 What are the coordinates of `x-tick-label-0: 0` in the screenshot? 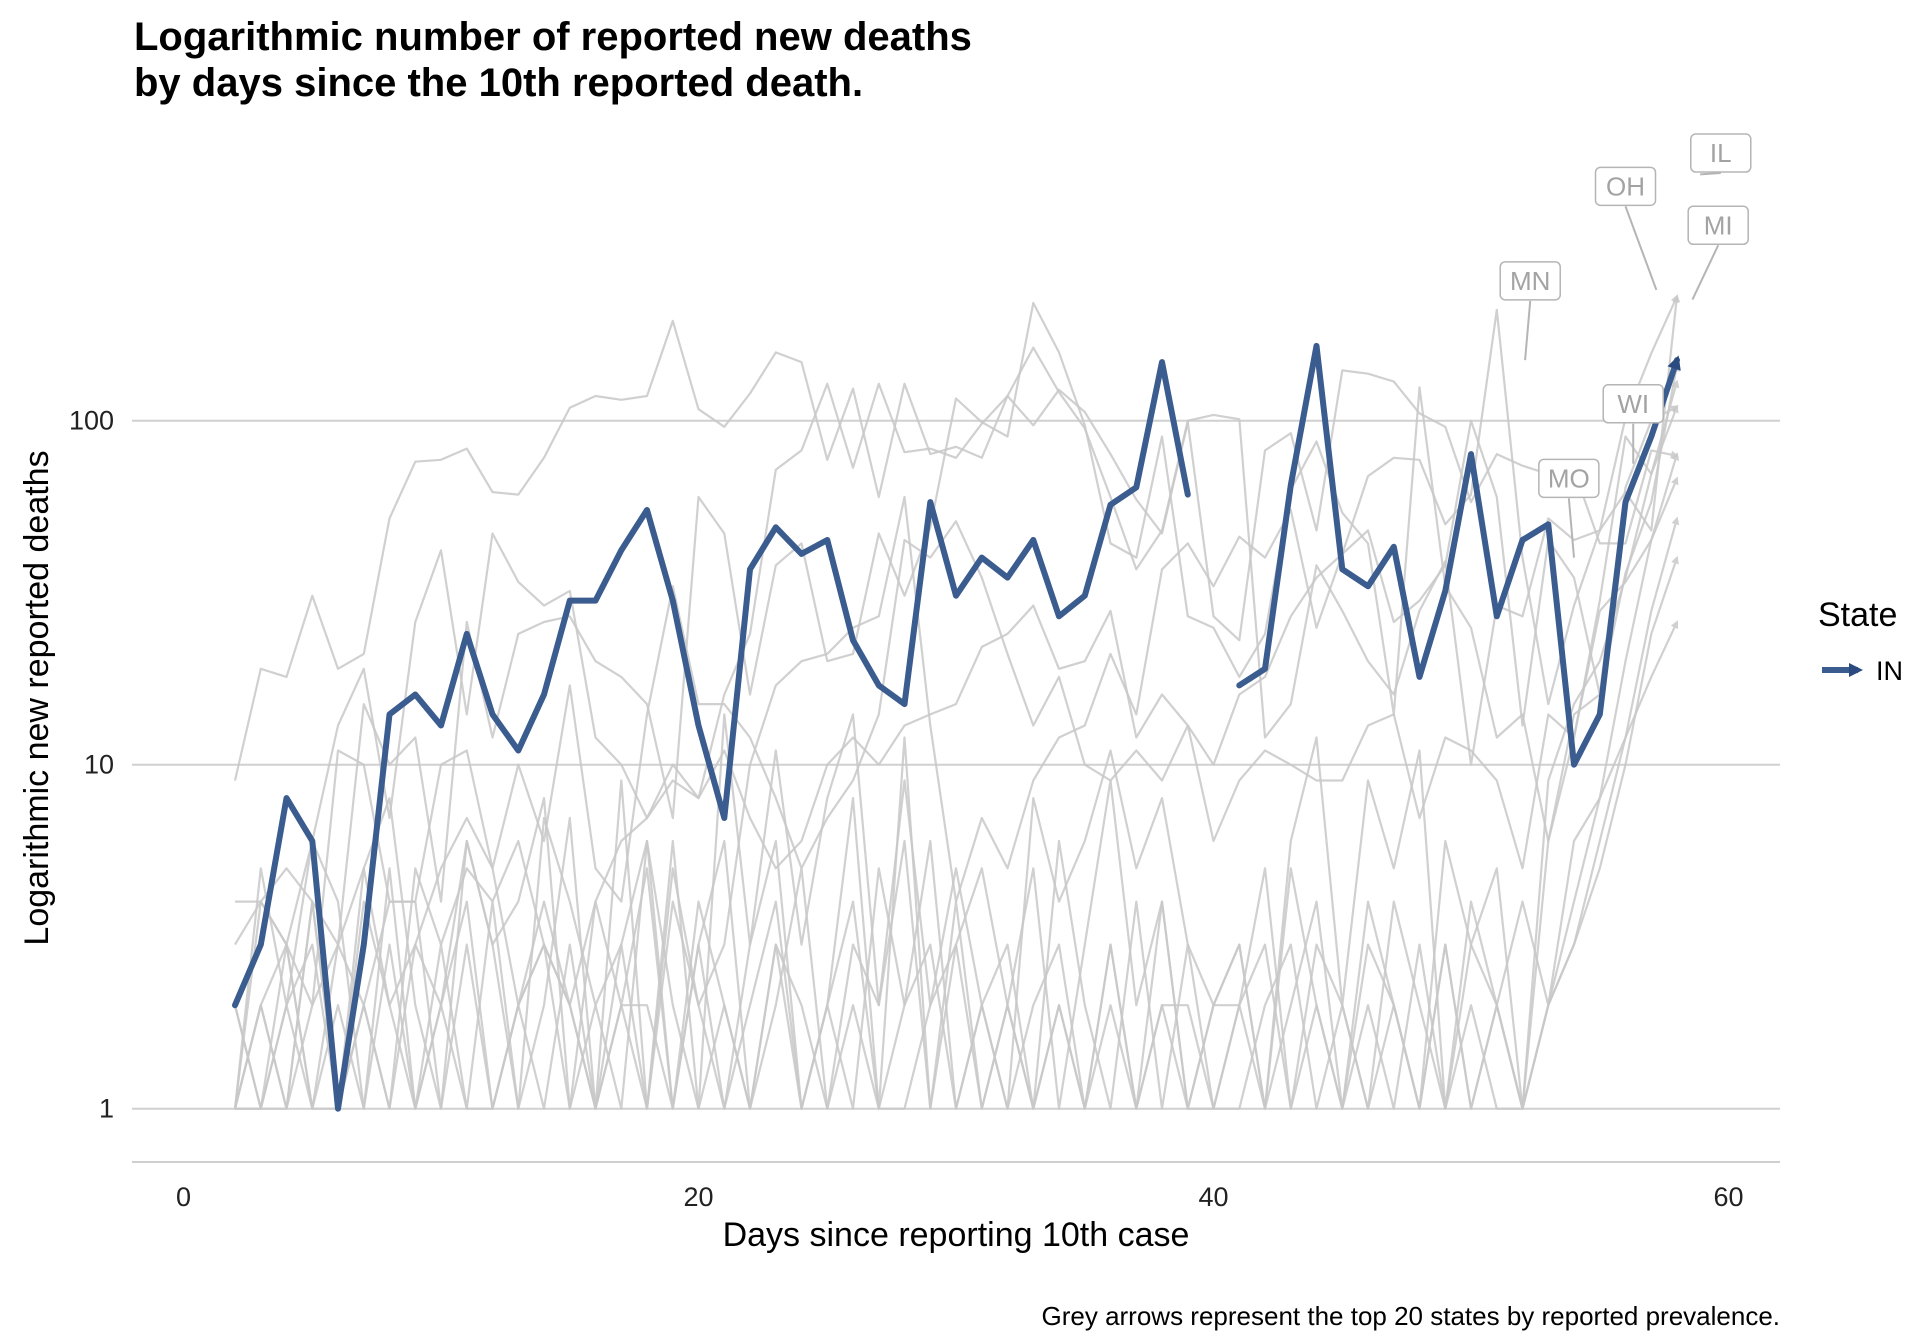 It's located at (183, 1197).